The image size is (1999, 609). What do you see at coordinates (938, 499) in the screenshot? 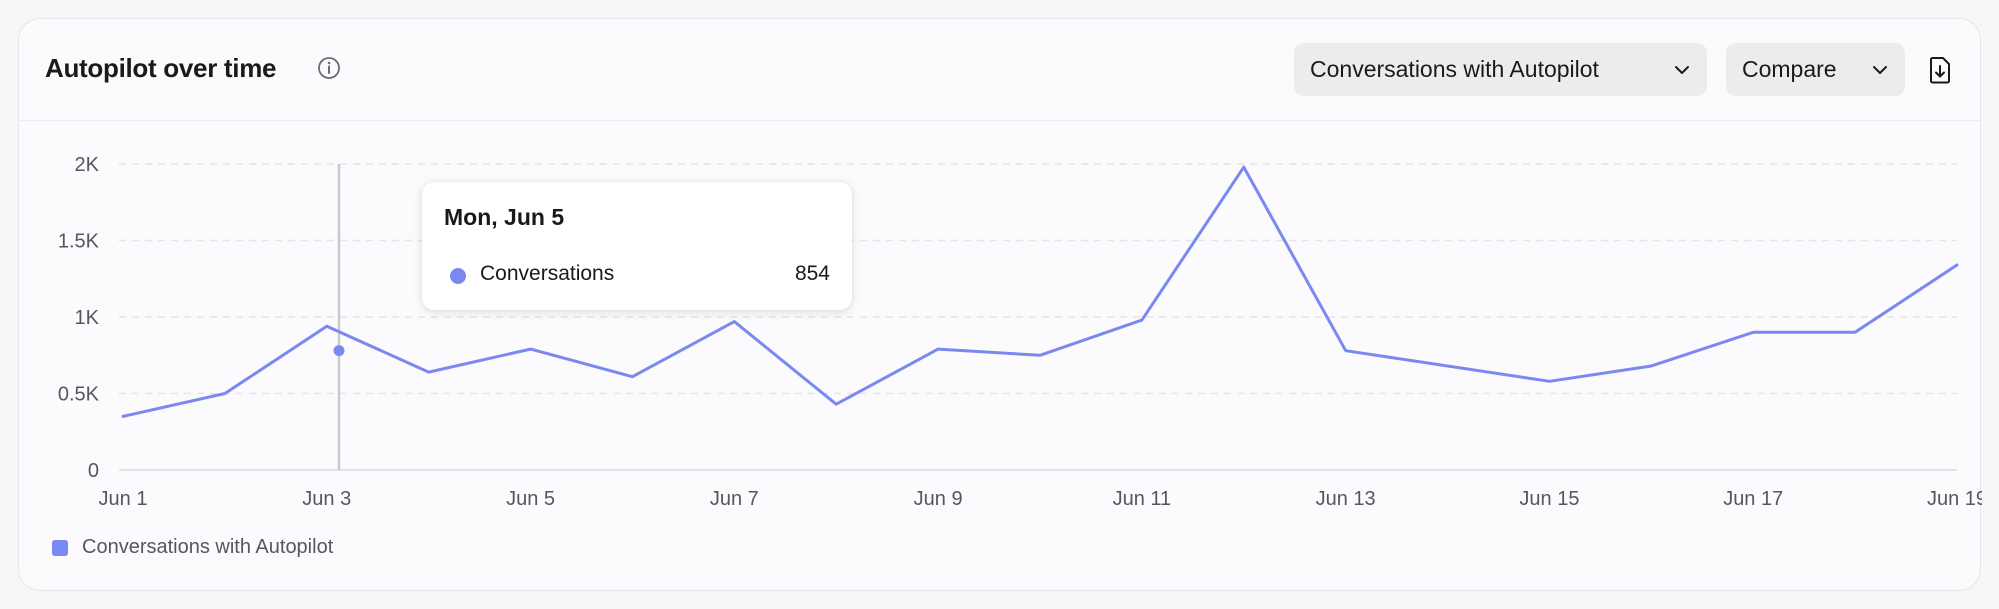
I see `x-tick-label: Jun 9` at bounding box center [938, 499].